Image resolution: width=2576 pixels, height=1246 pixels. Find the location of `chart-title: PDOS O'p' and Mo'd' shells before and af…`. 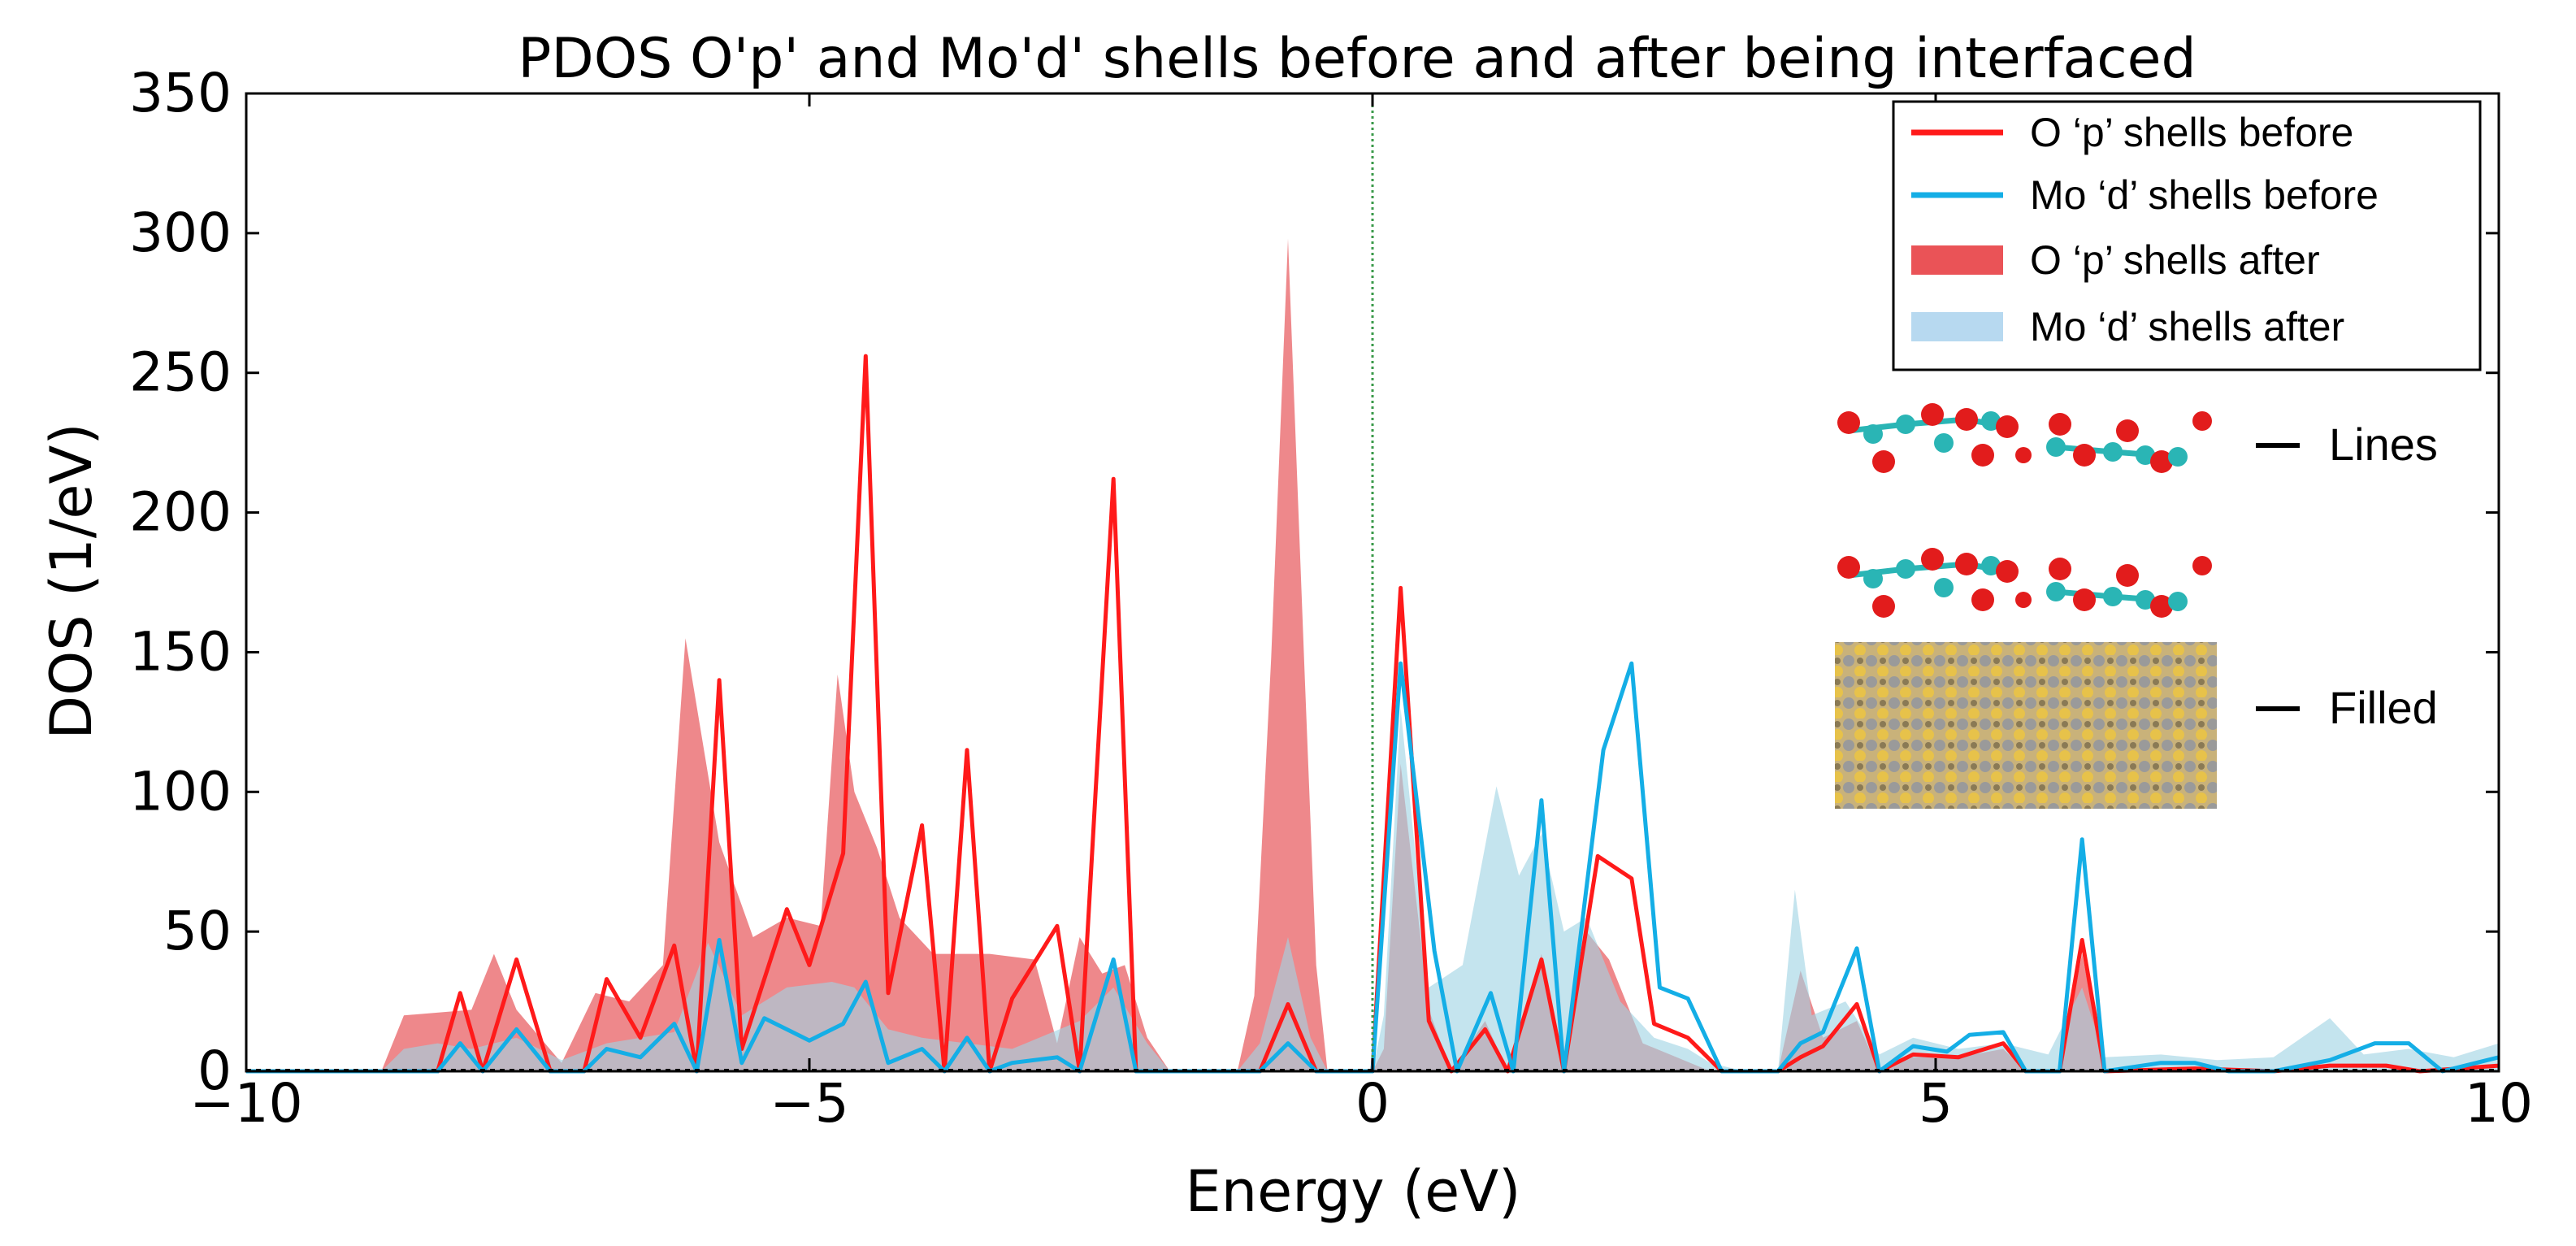

chart-title: PDOS O'p' and Mo'd' shells before and af… is located at coordinates (1357, 59).